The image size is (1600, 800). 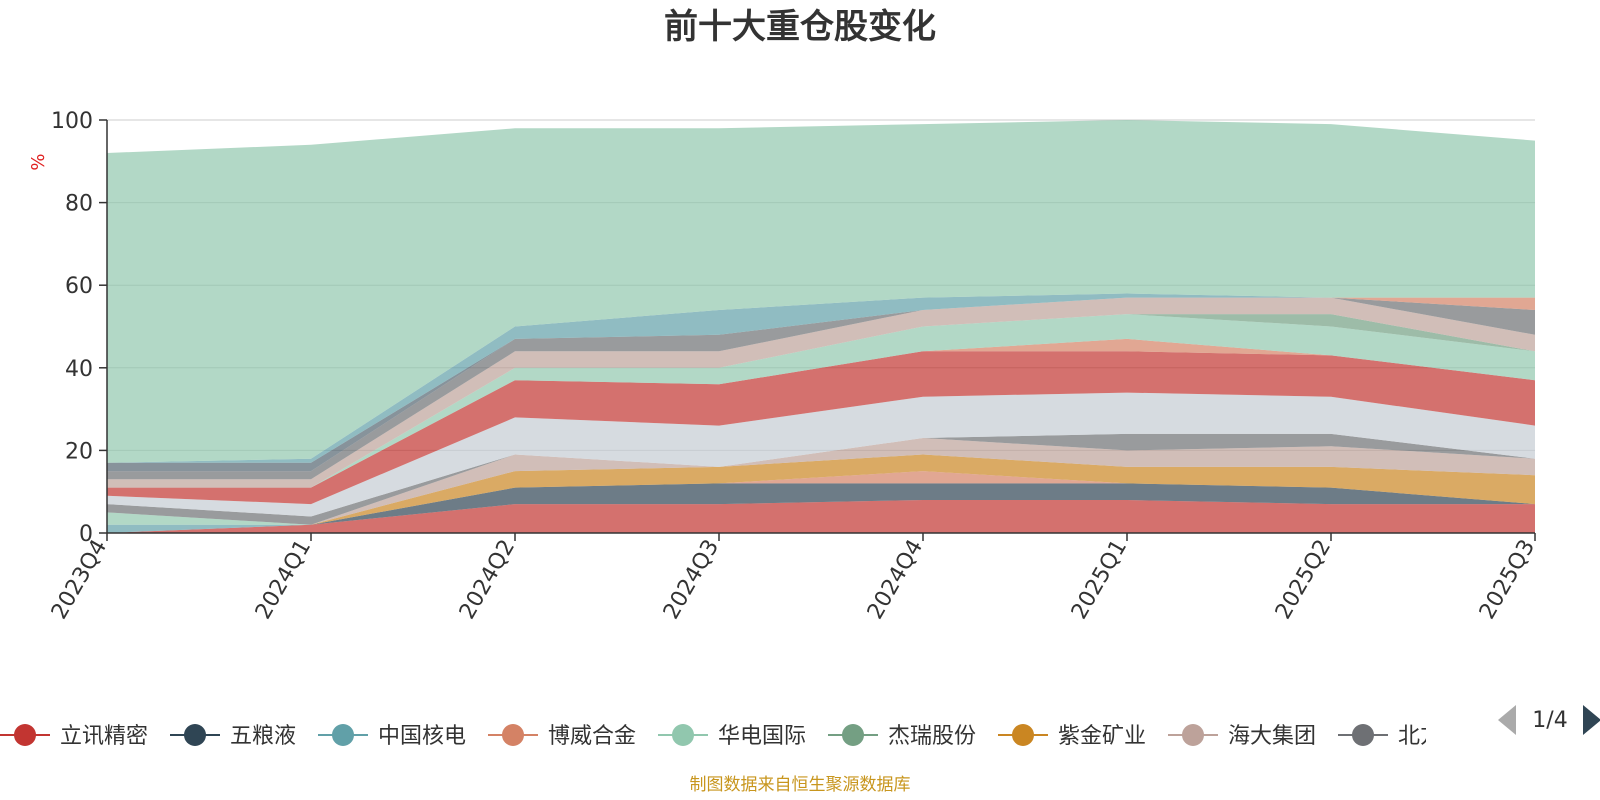 I want to click on y-tick-label: 20, so click(x=79, y=451).